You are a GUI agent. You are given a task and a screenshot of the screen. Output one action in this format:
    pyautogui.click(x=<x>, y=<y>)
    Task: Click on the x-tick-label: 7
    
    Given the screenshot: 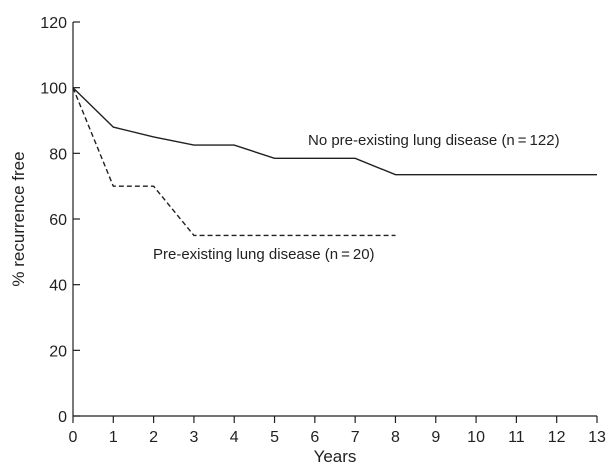 What is the action you would take?
    pyautogui.click(x=355, y=437)
    